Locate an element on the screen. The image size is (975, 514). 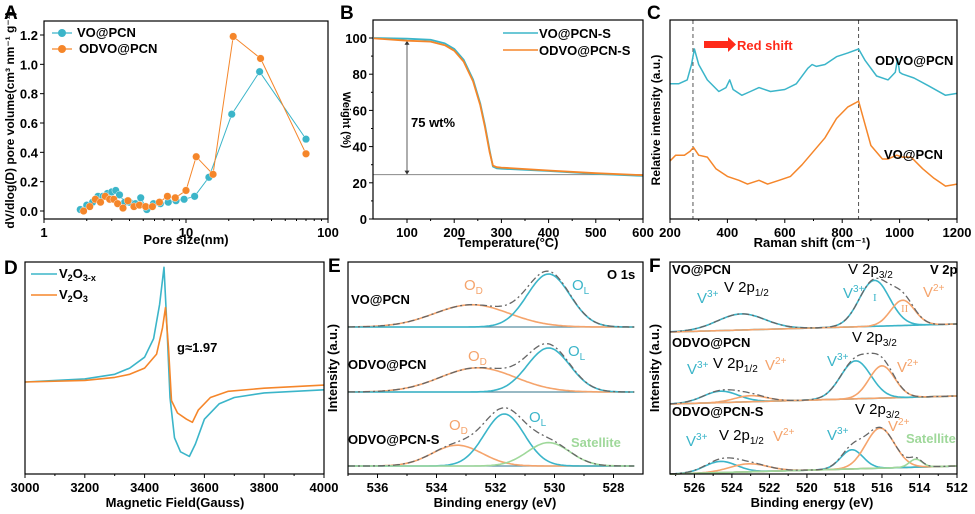
x-tick-label: 520 is located at coordinates (807, 487).